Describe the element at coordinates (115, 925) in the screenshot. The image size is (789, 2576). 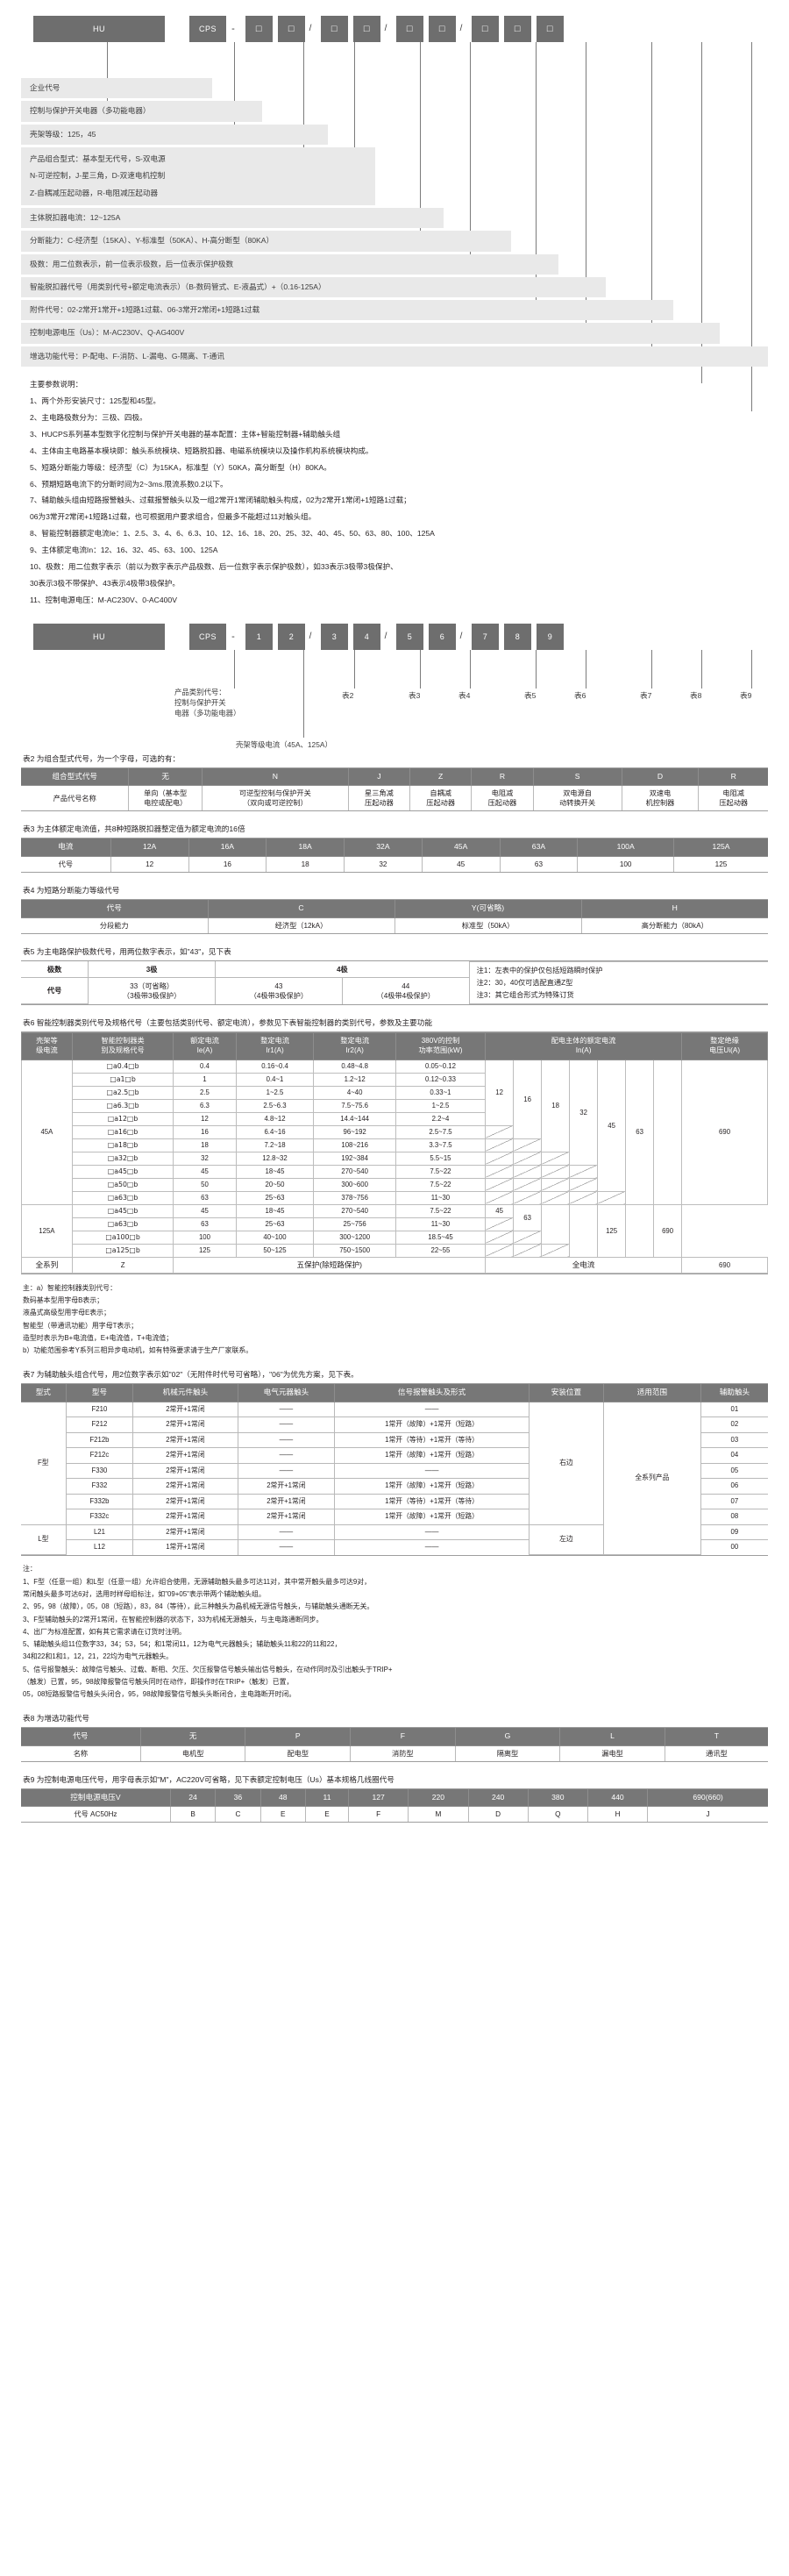
I see `row-label: 分段能力` at that location.